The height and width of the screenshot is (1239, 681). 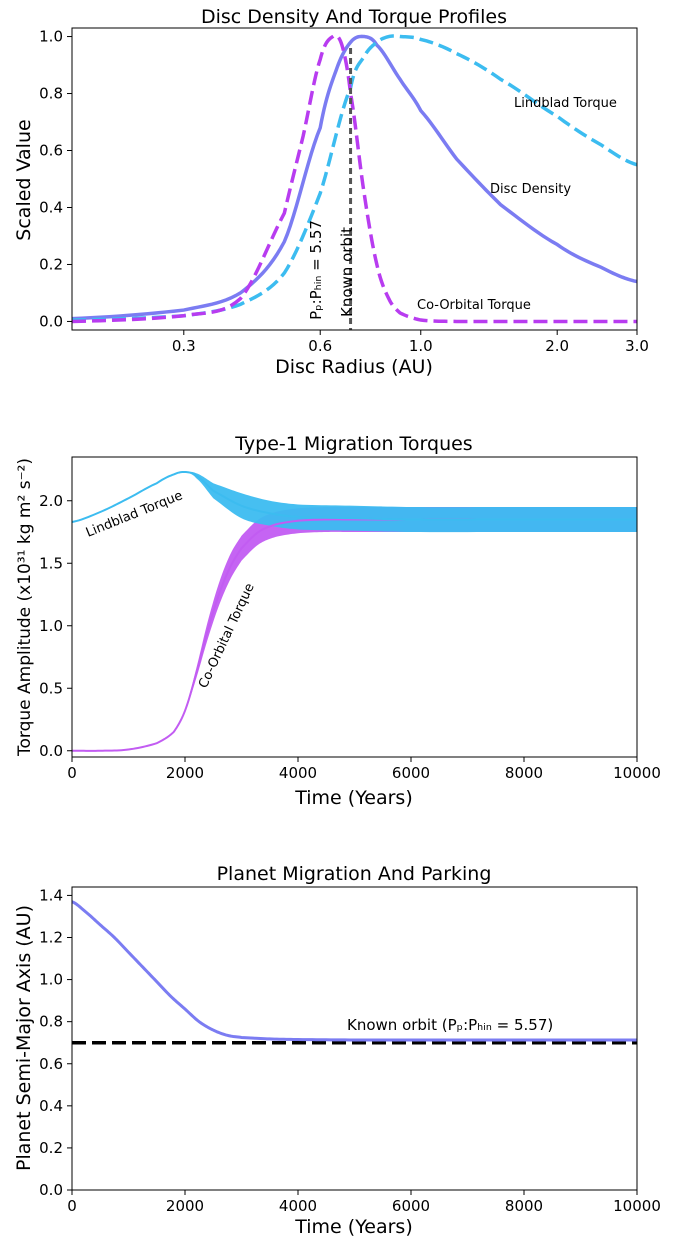 I want to click on chart-2-y-axis: 0.0 0.5 1.0 1.5 2.0, so click(x=55, y=626).